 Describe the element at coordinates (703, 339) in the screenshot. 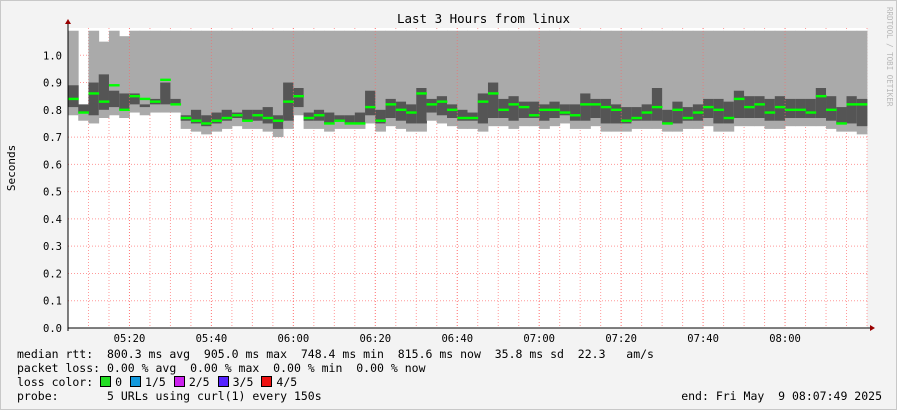

I see `x-tick-label: 07:40` at that location.